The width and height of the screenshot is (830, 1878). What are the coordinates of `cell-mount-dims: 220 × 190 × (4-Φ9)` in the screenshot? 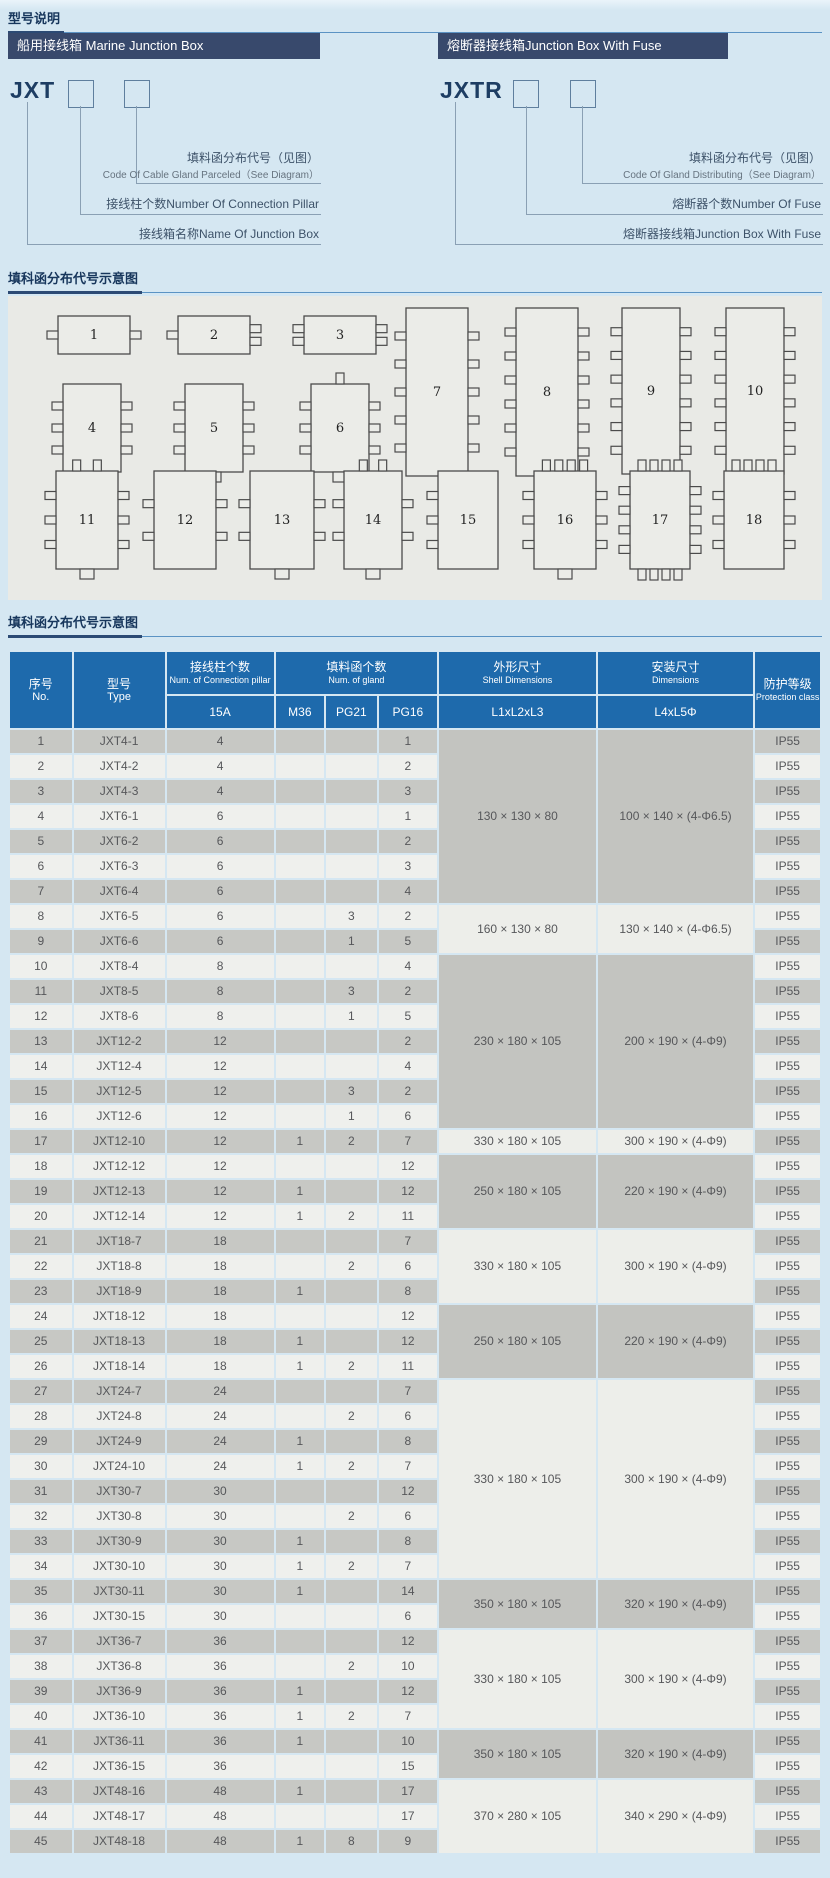 It's located at (675, 1341).